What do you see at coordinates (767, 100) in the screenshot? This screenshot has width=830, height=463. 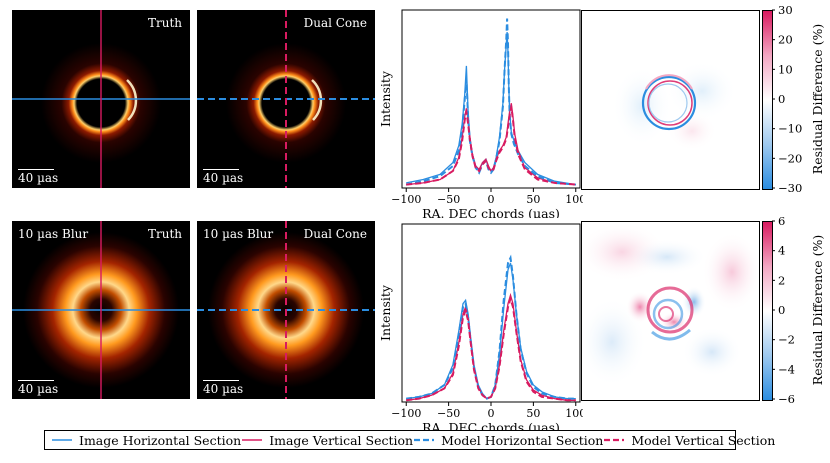 I see `colorbar-top` at bounding box center [767, 100].